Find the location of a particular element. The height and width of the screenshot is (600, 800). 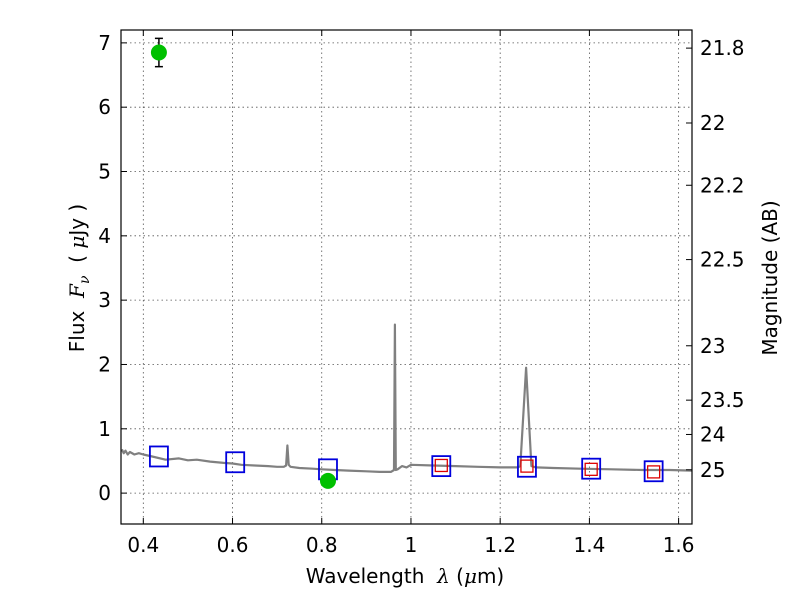

x-tick-label: 1.6 is located at coordinates (679, 545).